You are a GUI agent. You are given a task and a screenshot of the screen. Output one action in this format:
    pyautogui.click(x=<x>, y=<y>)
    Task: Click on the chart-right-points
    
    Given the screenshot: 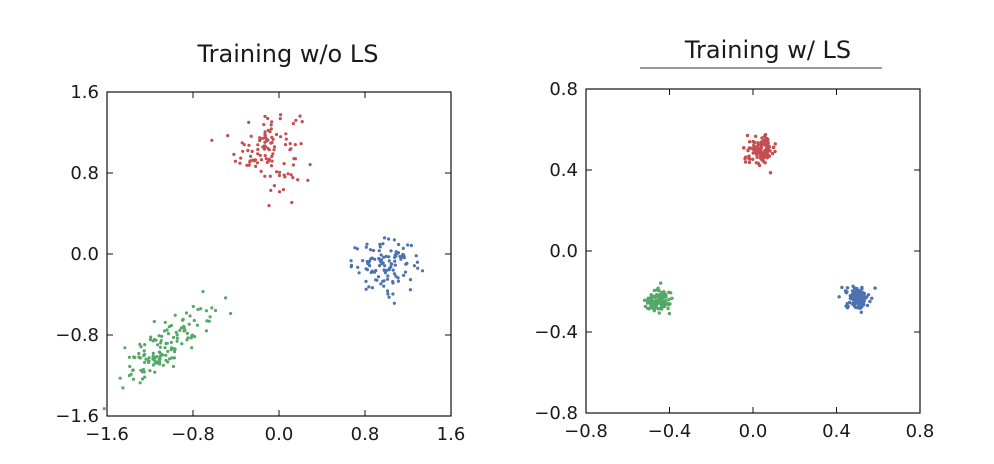 What is the action you would take?
    pyautogui.click(x=759, y=224)
    